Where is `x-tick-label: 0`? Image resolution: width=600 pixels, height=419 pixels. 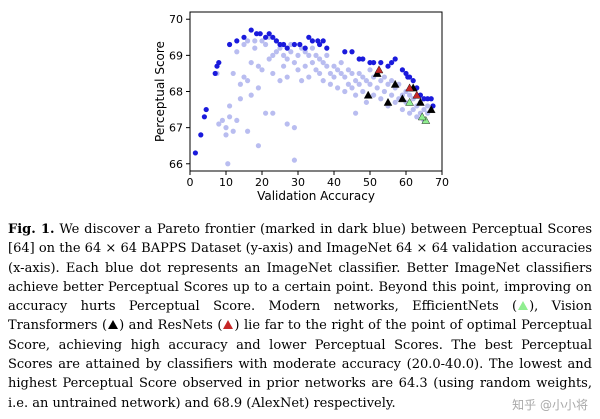
x-tick-label: 0 is located at coordinates (190, 182).